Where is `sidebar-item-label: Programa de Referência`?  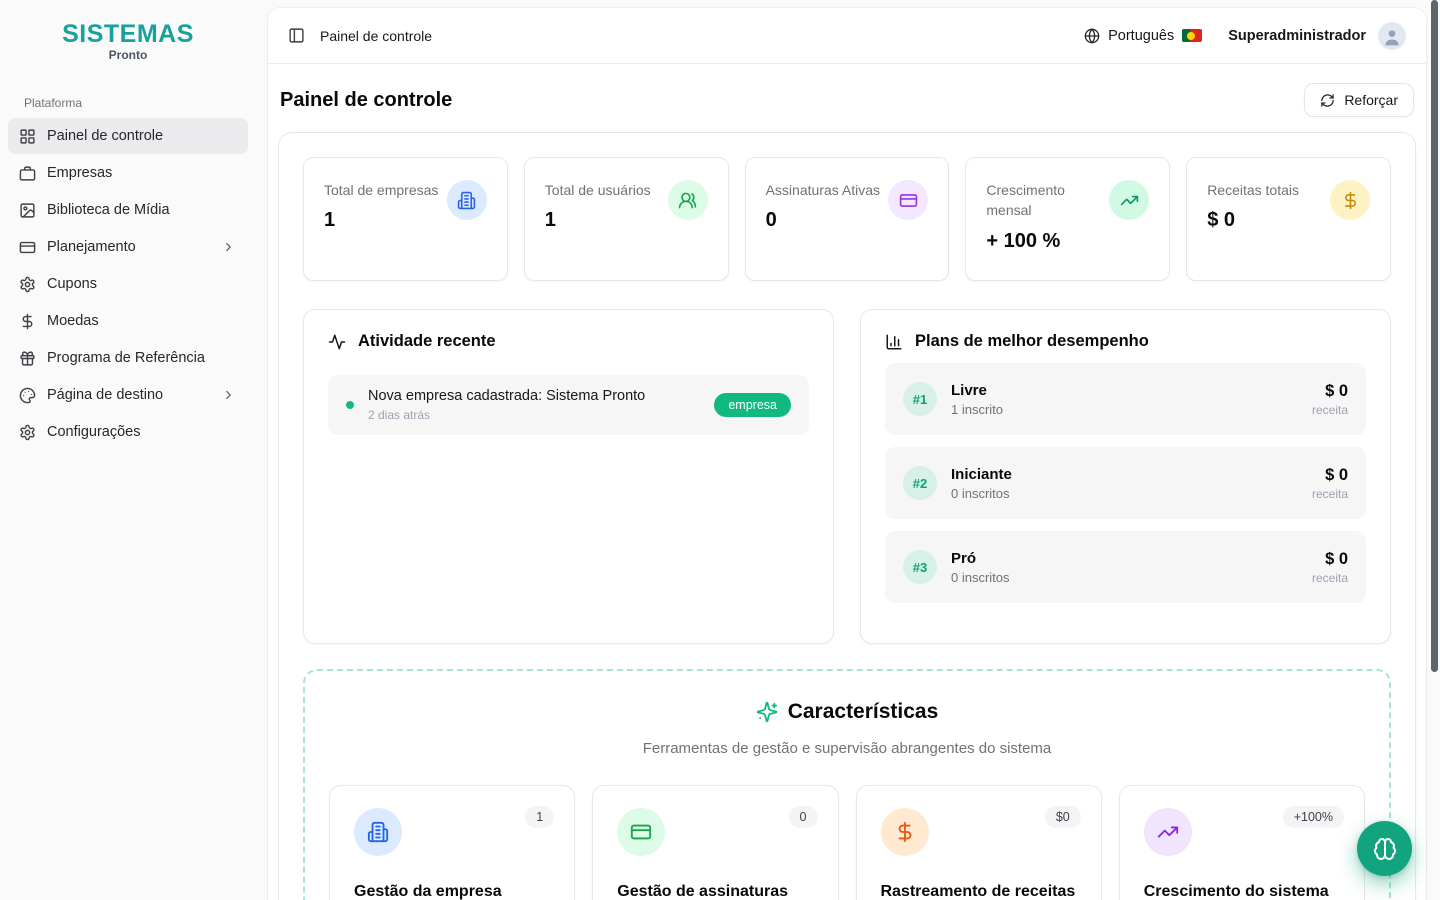
sidebar-item-label: Programa de Referência is located at coordinates (126, 358).